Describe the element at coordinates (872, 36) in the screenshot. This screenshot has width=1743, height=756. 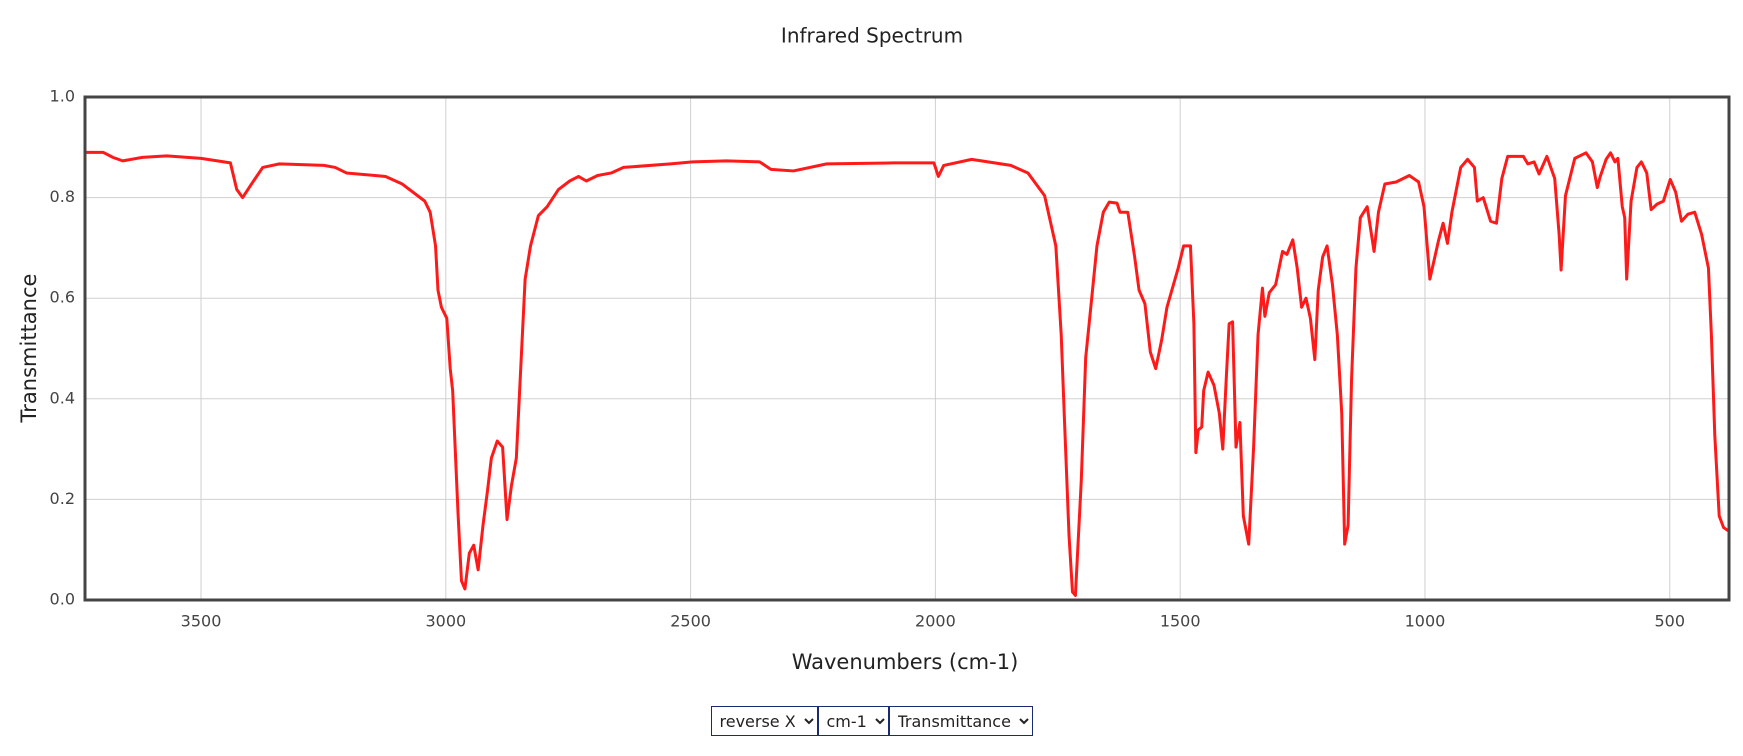
I see `chart-title: Infrared Spectrum` at that location.